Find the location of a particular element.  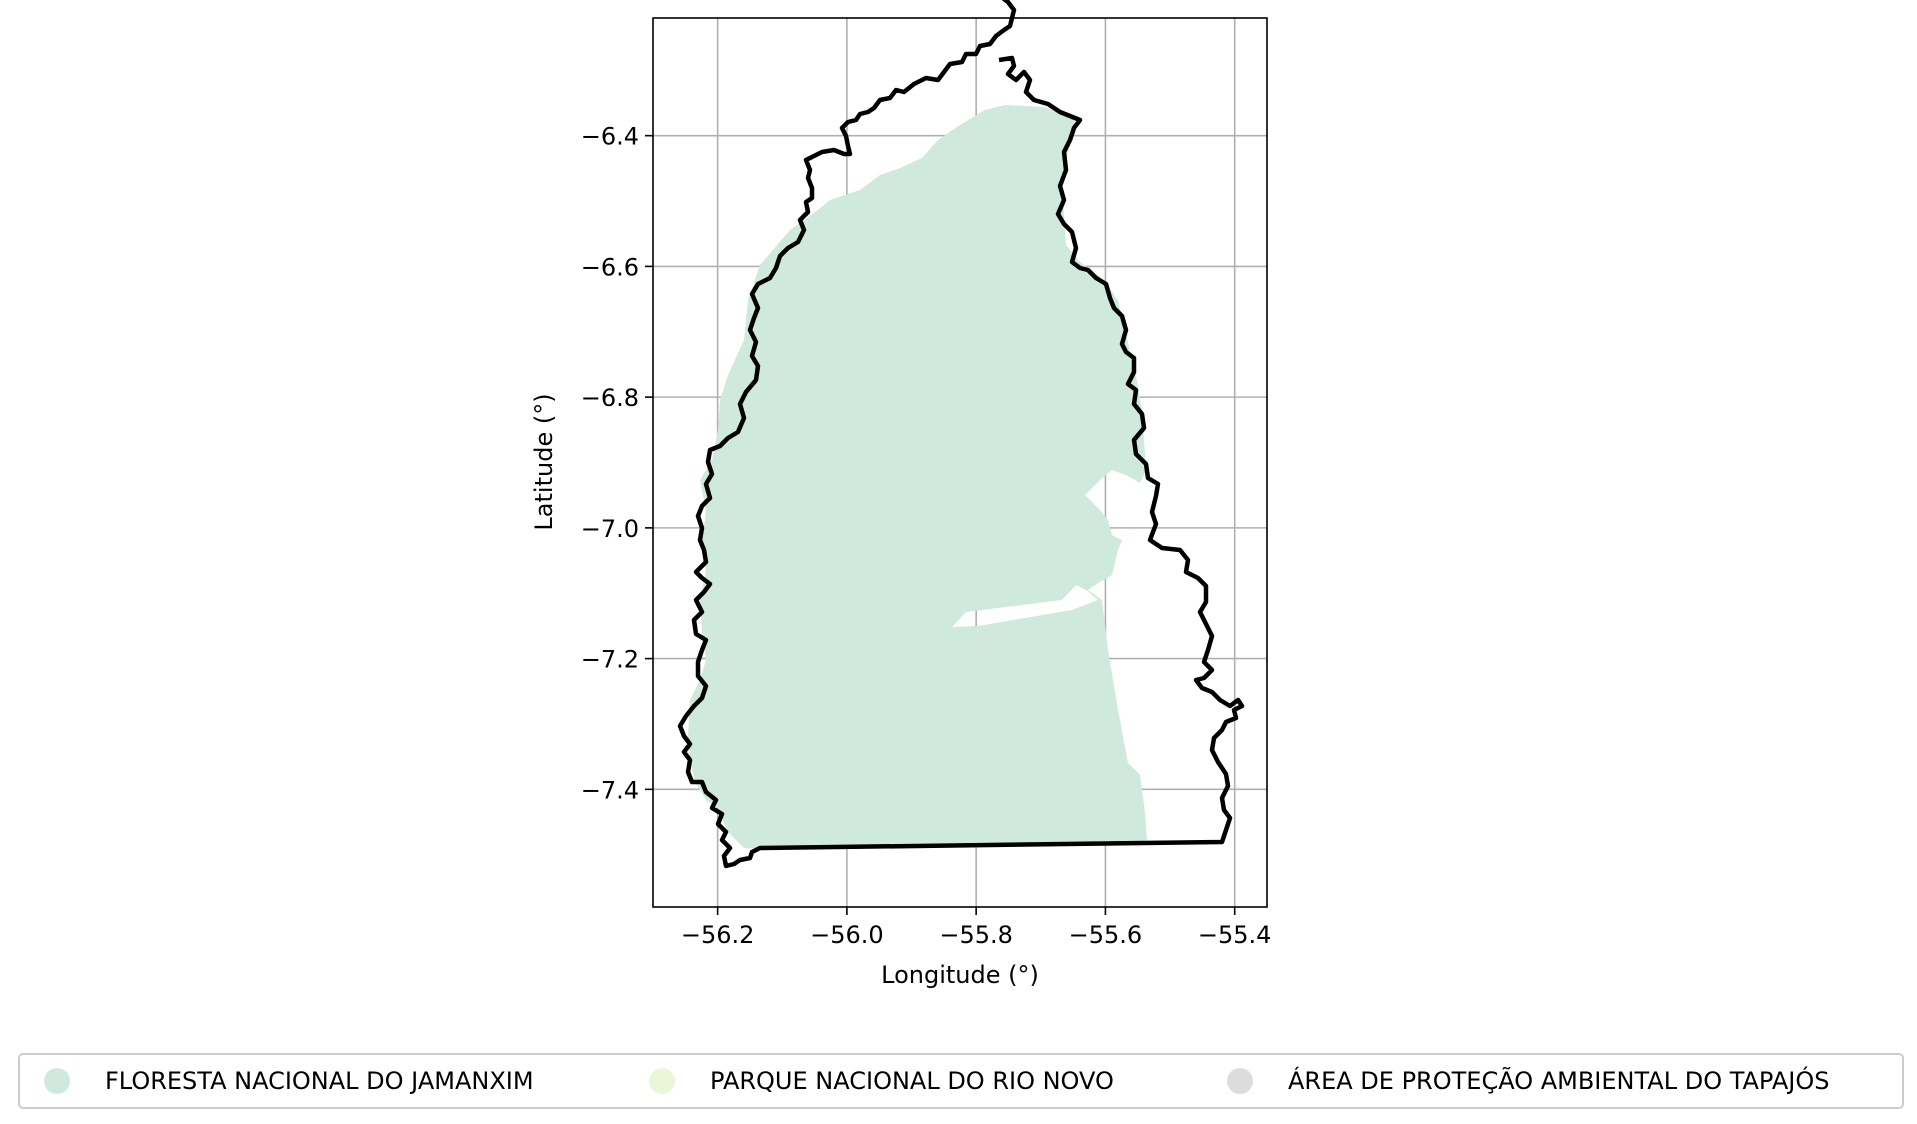

x-tick-label: −56.2 is located at coordinates (718, 935).